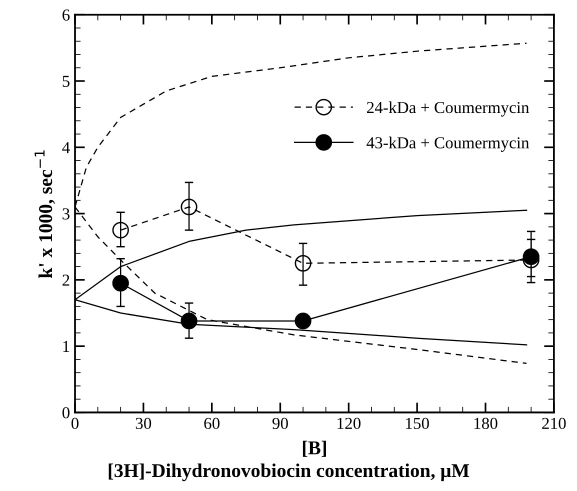  I want to click on x-tick-label: 30, so click(144, 424).